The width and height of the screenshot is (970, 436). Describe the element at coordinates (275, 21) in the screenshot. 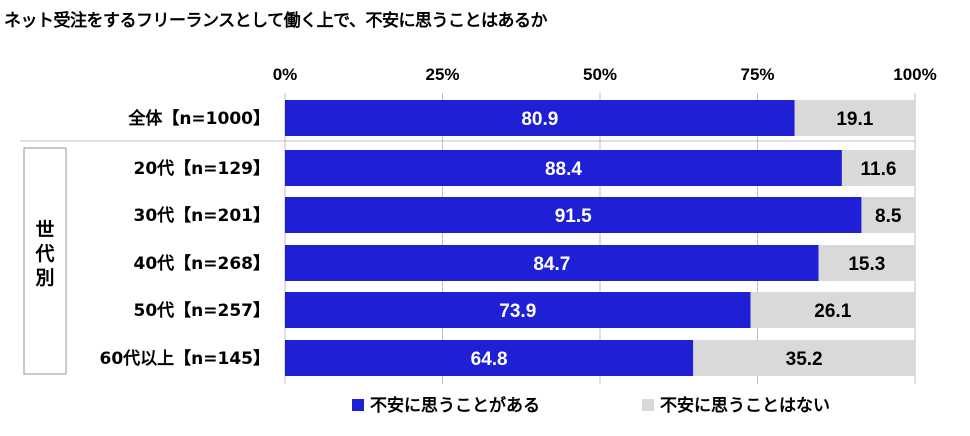

I see `chart-title: ネット受注をするフリーランスとして働く上で、不安に思うことはあるか` at that location.